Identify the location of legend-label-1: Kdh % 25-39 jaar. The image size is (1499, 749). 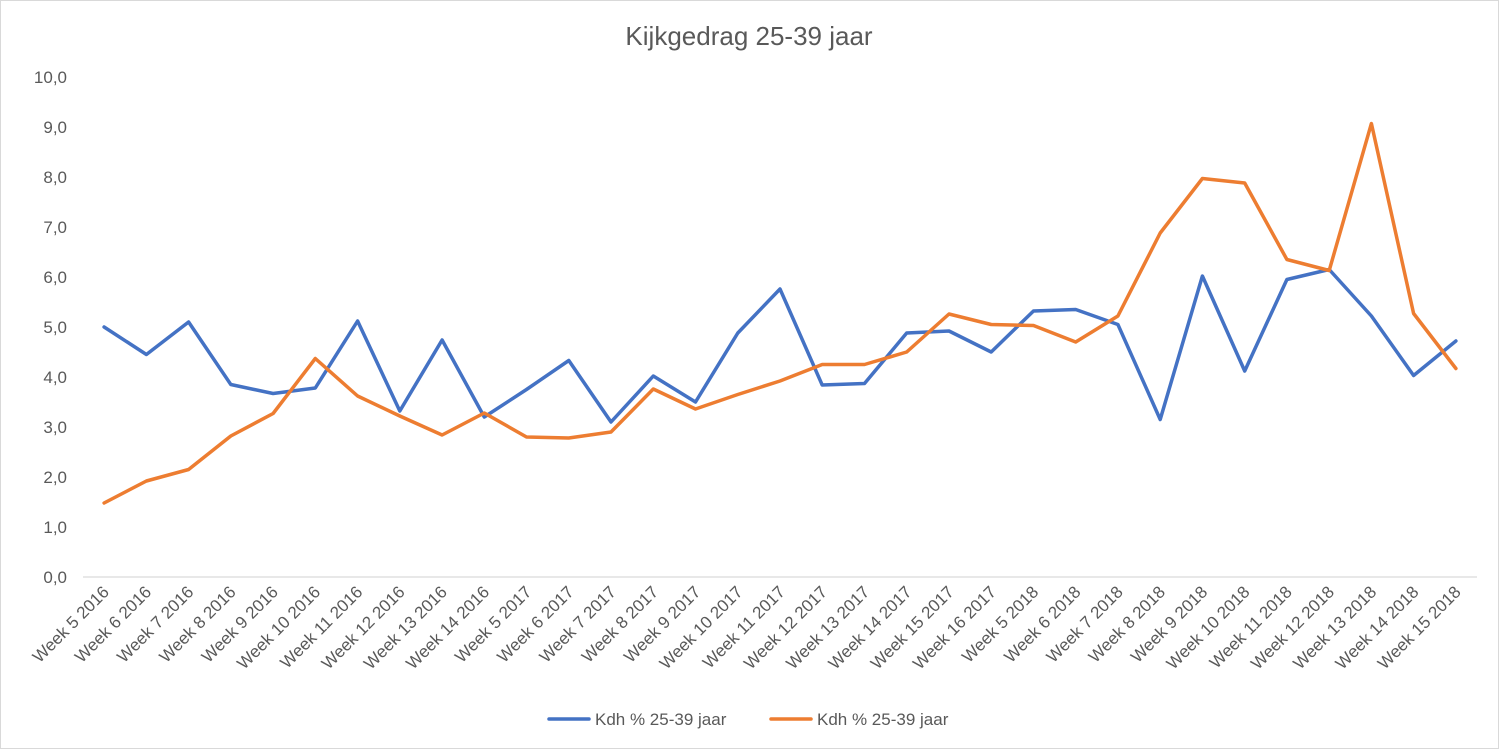
(661, 719).